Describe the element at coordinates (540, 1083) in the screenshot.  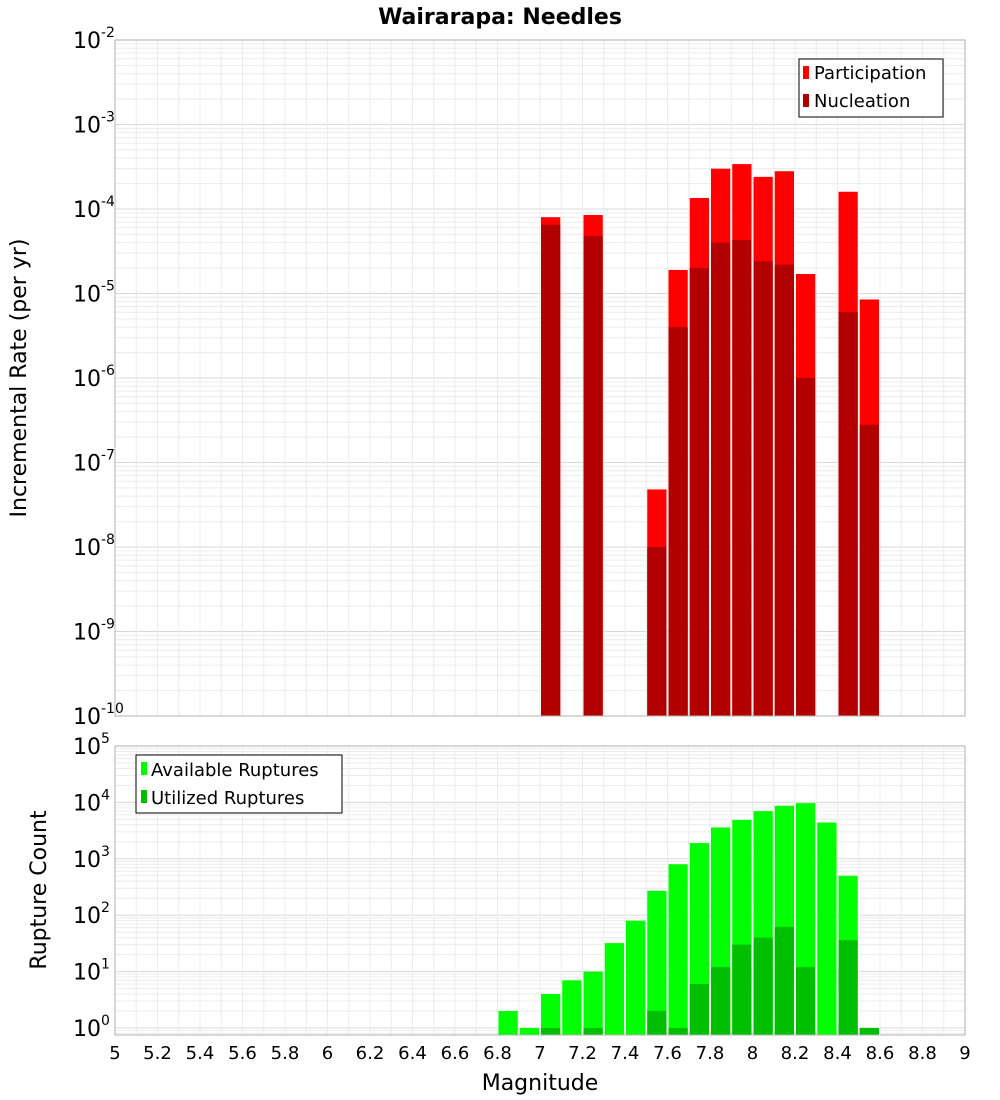
I see `x-axis-label: Magnitude` at that location.